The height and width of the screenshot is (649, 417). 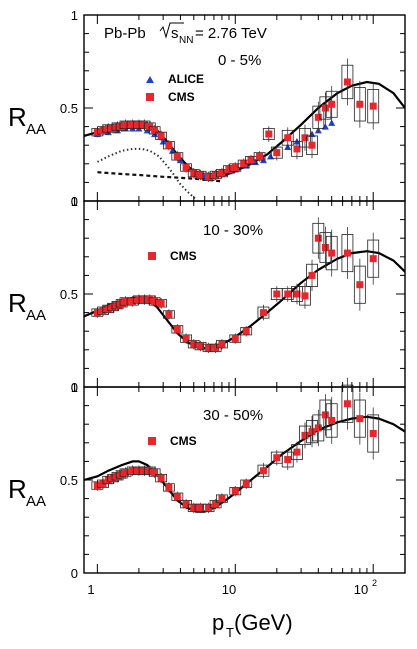 What do you see at coordinates (374, 583) in the screenshot?
I see `x-tick-label-100-exp: 2` at bounding box center [374, 583].